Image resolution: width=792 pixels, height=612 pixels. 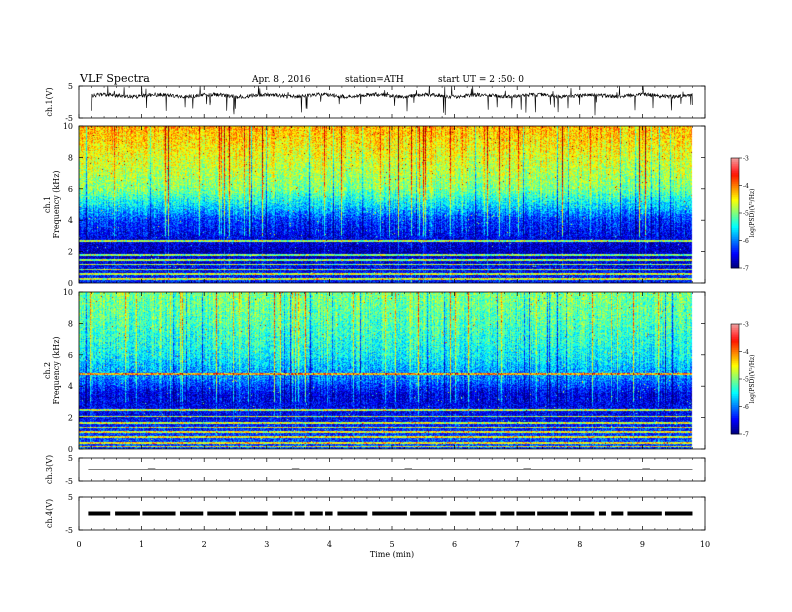 I want to click on ch1-trace, so click(x=392, y=100).